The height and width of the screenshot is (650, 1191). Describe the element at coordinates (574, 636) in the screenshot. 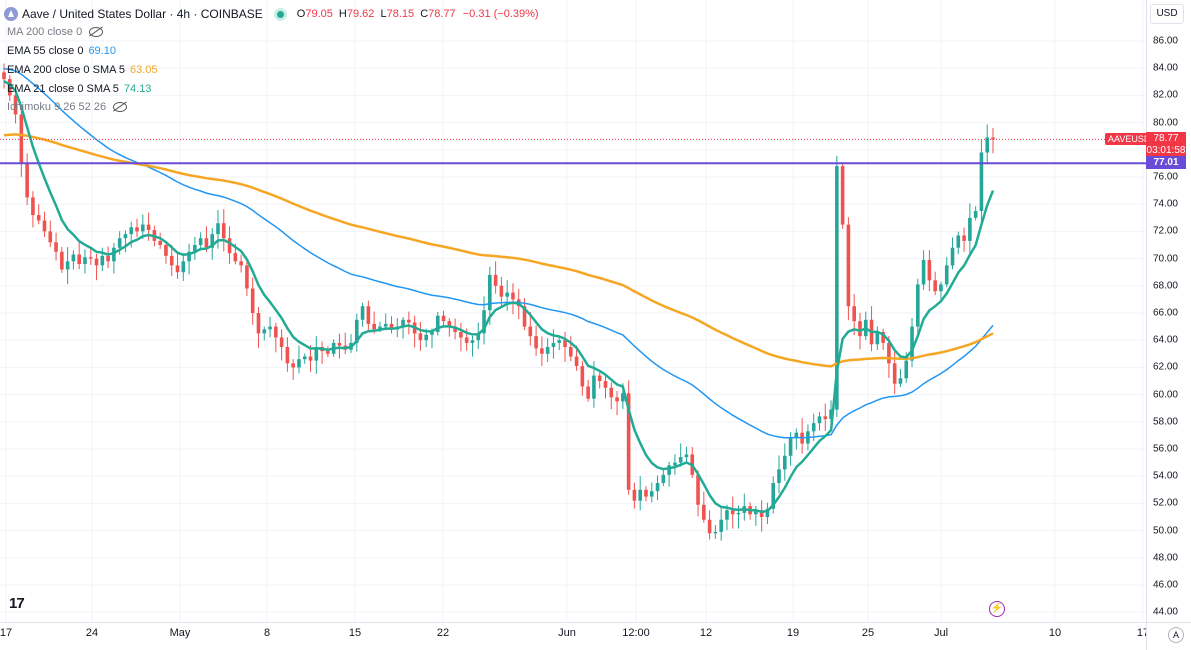

I see `time-axis: 17 24 May 8 15 22 Jun 12:00 12 19 25 Jul 10 17` at that location.